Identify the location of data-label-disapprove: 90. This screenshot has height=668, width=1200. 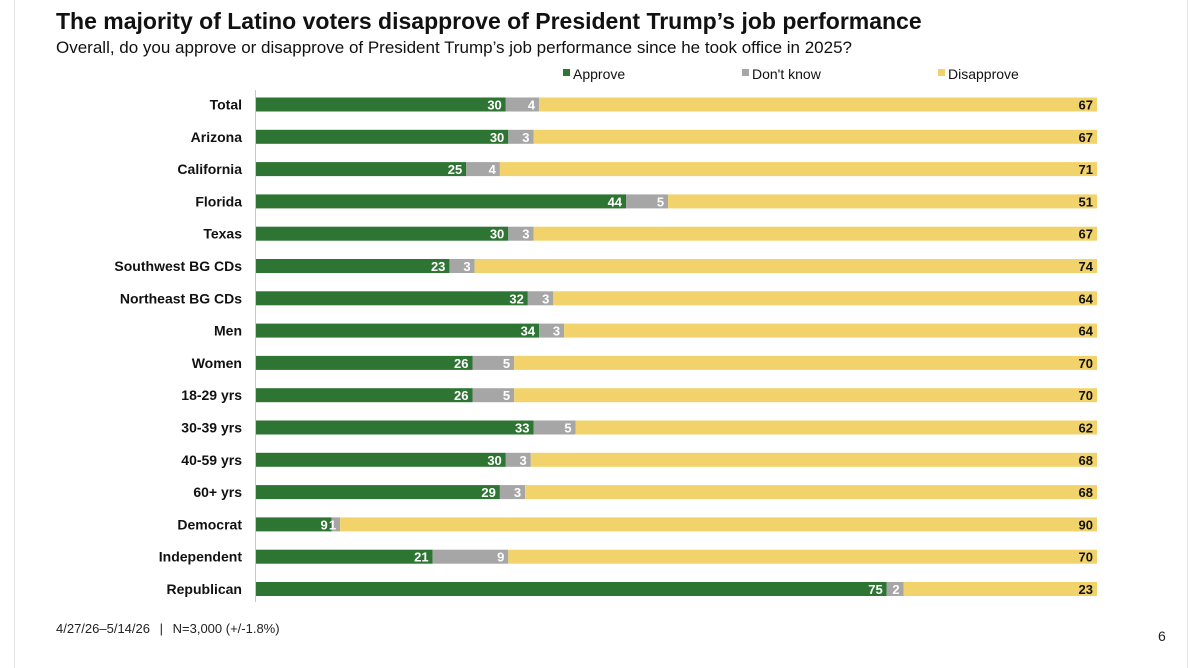
(1086, 524).